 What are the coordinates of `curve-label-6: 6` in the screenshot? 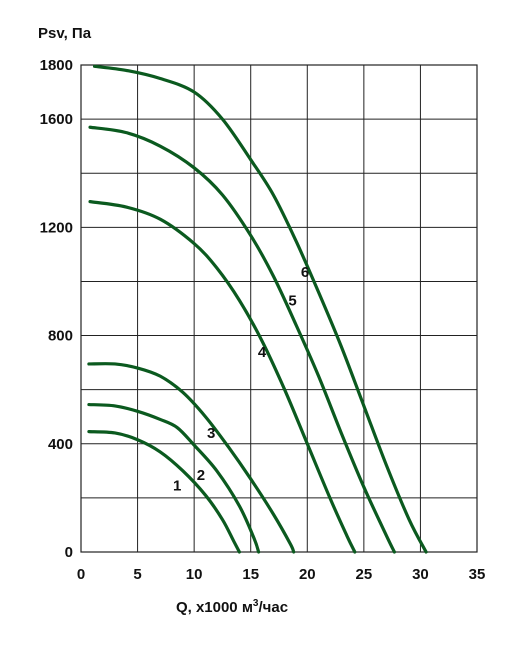 It's located at (305, 272).